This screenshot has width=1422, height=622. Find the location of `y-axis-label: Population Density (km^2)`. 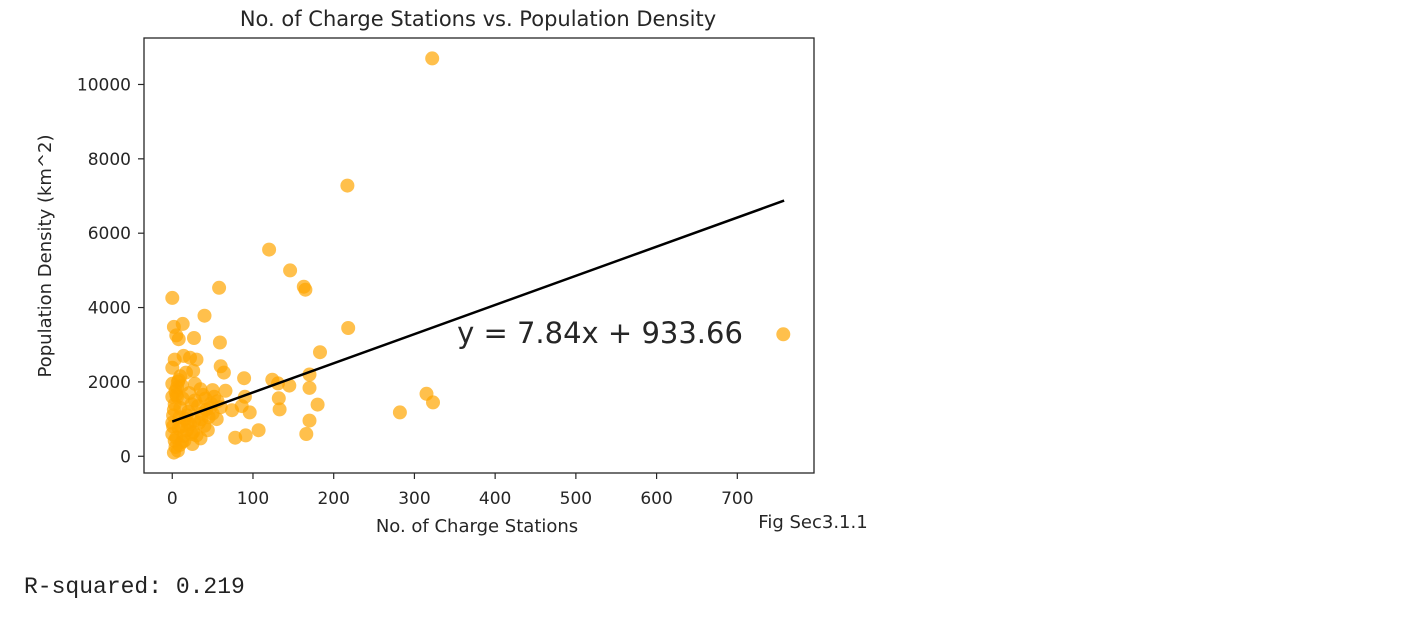

y-axis-label: Population Density (km^2) is located at coordinates (45, 256).